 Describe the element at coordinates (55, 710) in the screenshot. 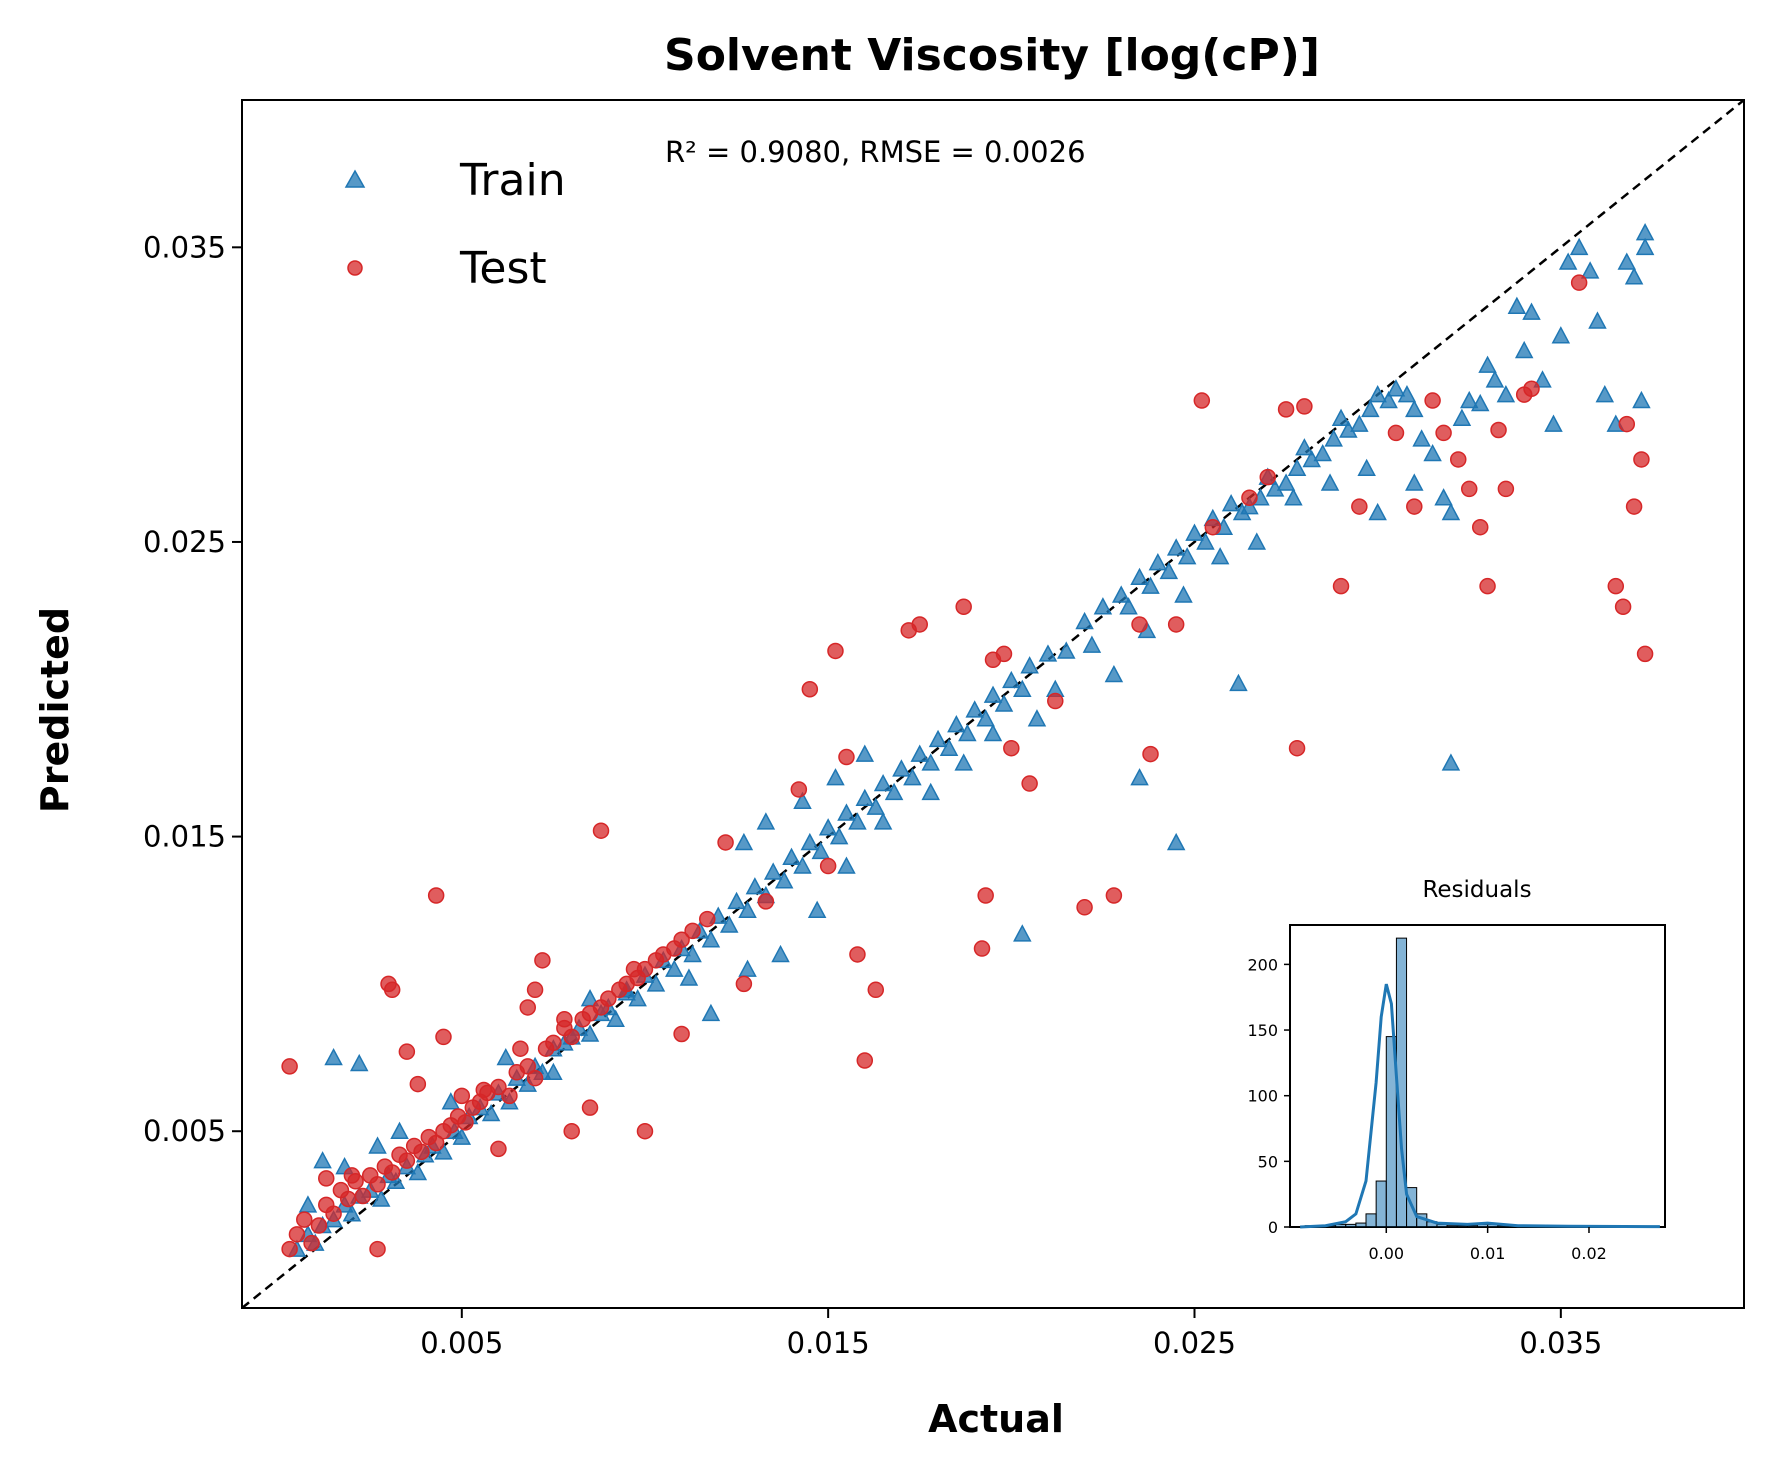

I see `y-axis-label: Predicted` at that location.